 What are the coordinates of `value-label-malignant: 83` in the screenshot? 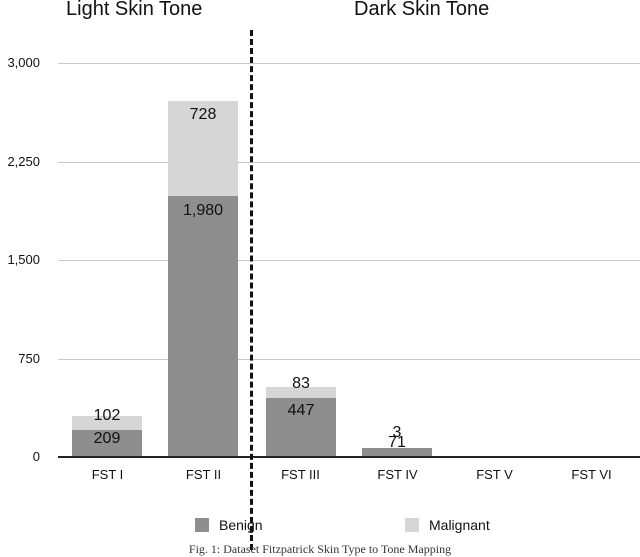 It's located at (301, 383).